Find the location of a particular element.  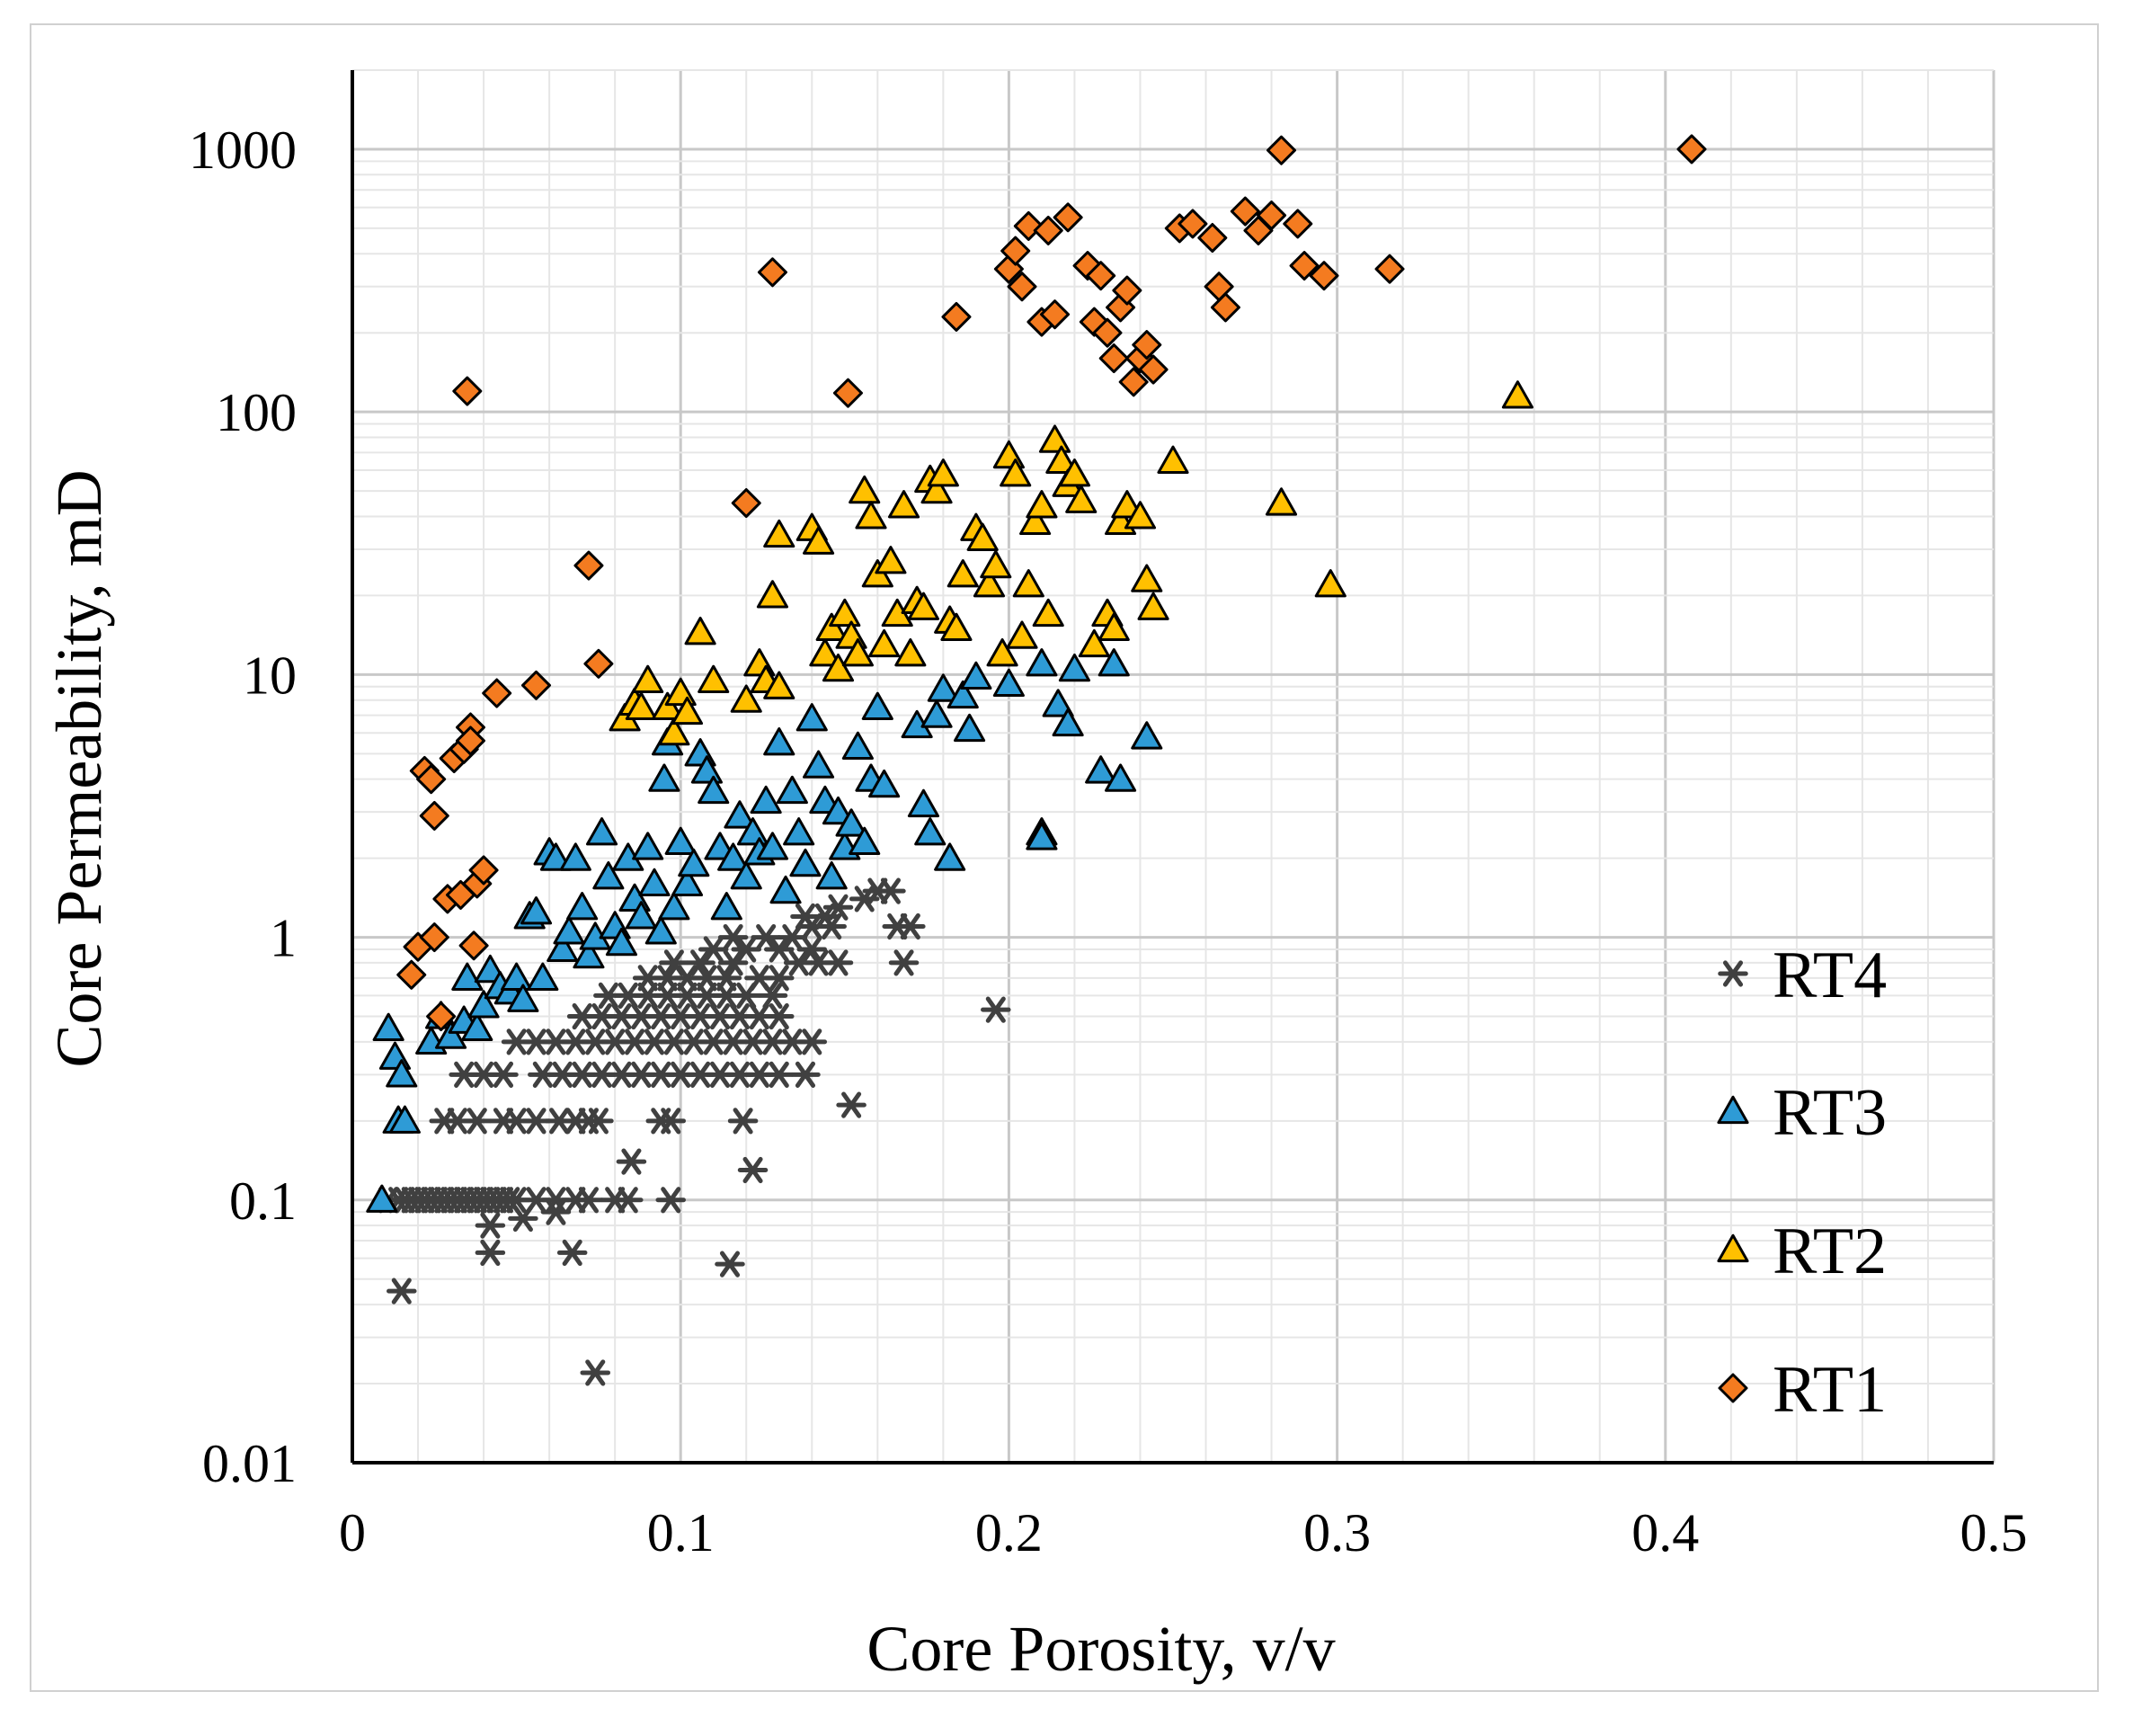

y-tick-label: 10 is located at coordinates (270, 675).